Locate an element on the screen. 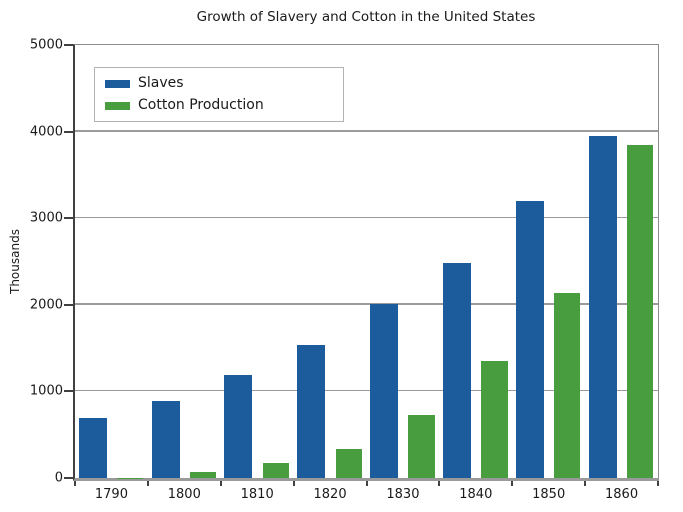  legend-swatch-slaves is located at coordinates (117, 83).